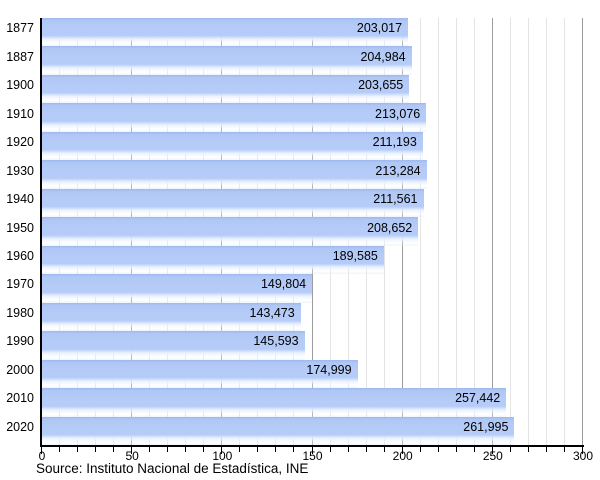 Image resolution: width=600 pixels, height=480 pixels. I want to click on bar: 203,017, so click(225, 32).